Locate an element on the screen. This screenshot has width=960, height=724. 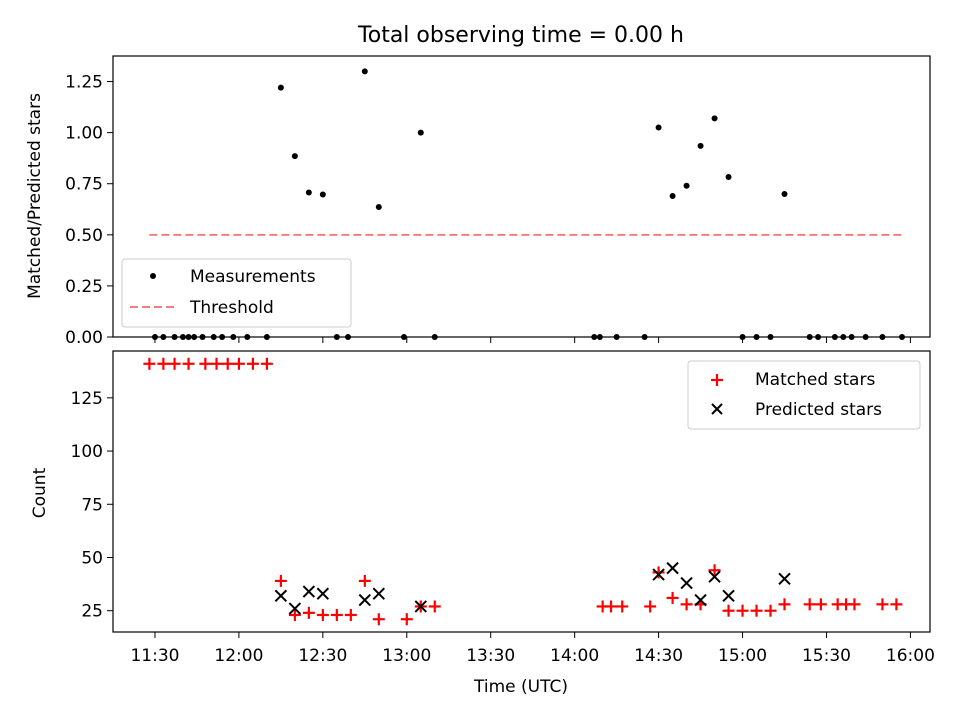
bottom-y-axis-label: Count is located at coordinates (40, 492).